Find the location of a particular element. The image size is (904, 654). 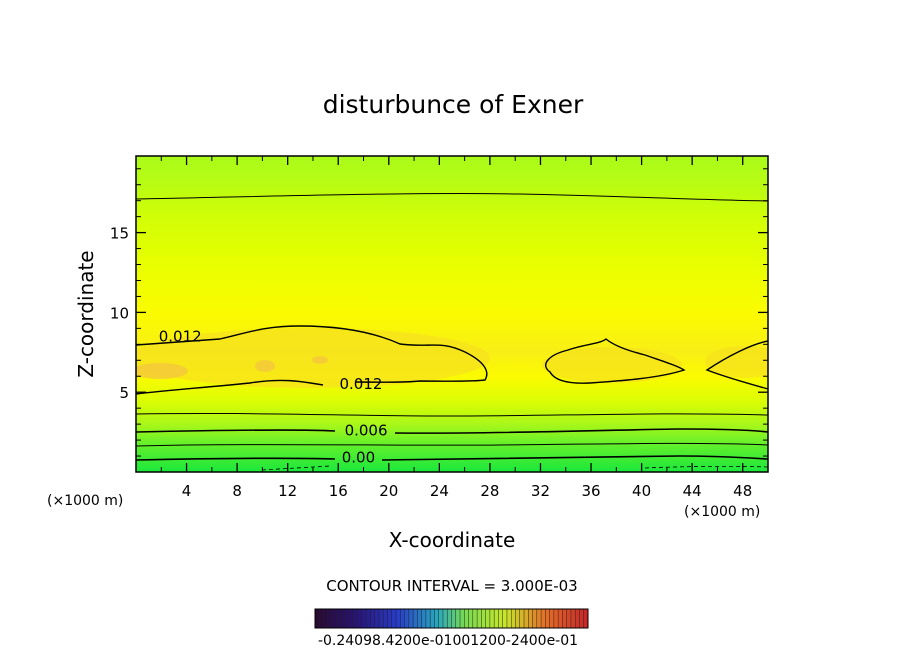

x-tick-label: 36 is located at coordinates (590, 491).